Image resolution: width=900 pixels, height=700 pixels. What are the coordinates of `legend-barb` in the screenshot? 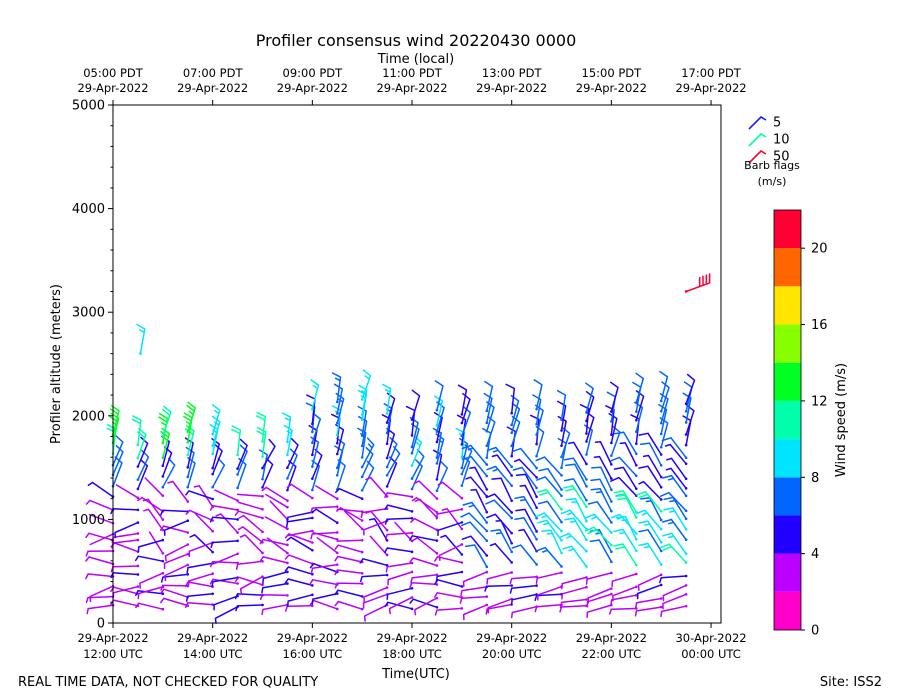 It's located at (757, 156).